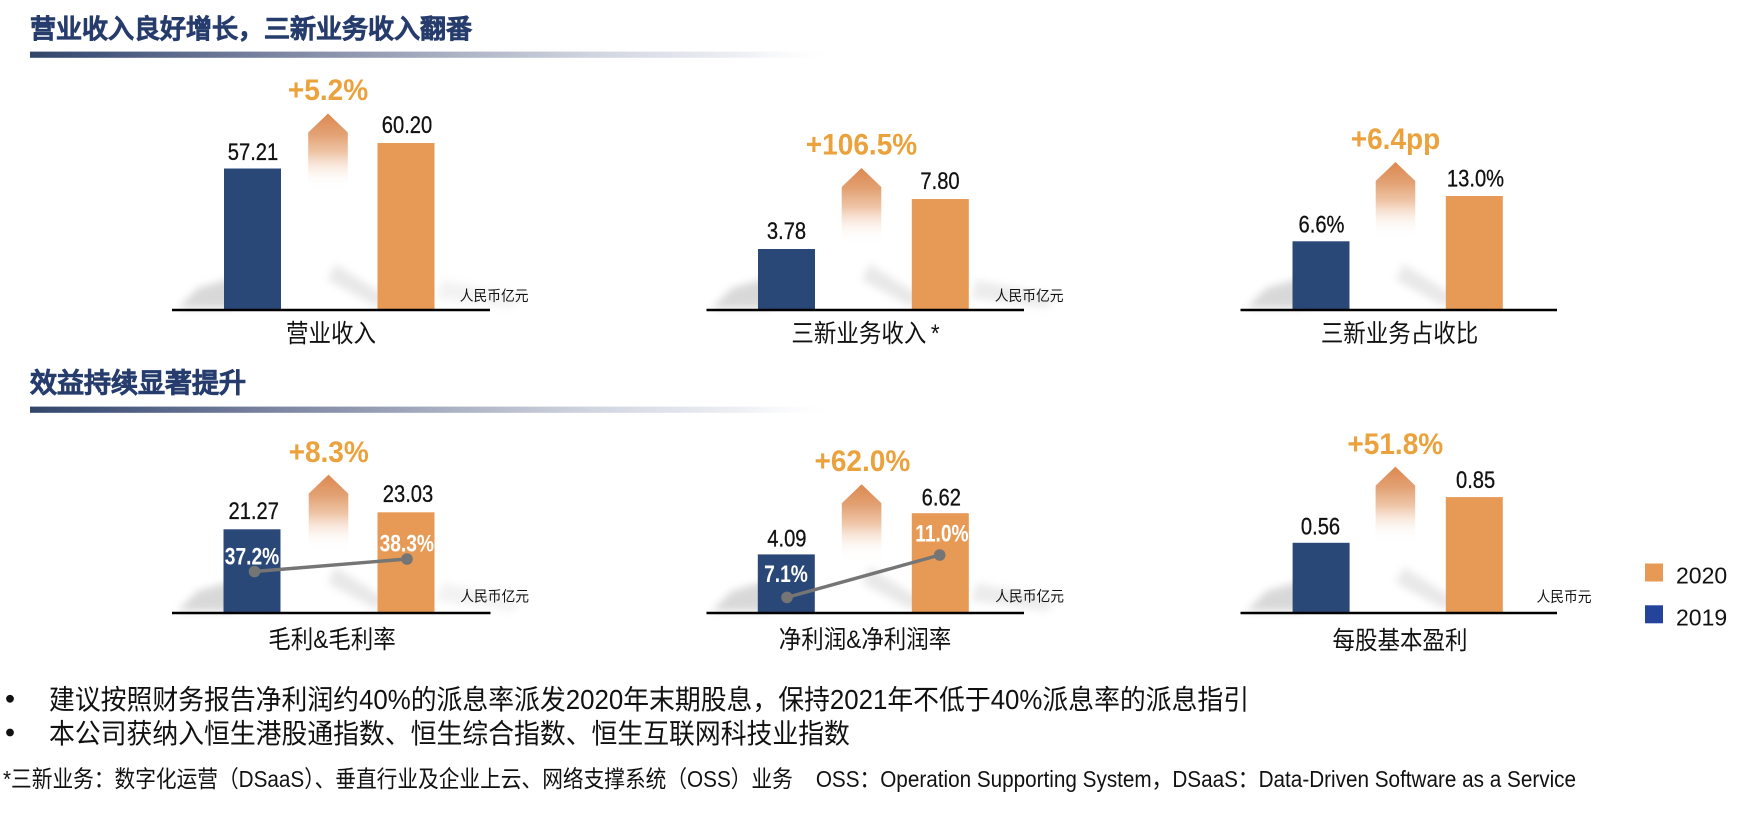 This screenshot has width=1751, height=814. What do you see at coordinates (328, 90) in the screenshot?
I see `svg-text: +5.2%` at bounding box center [328, 90].